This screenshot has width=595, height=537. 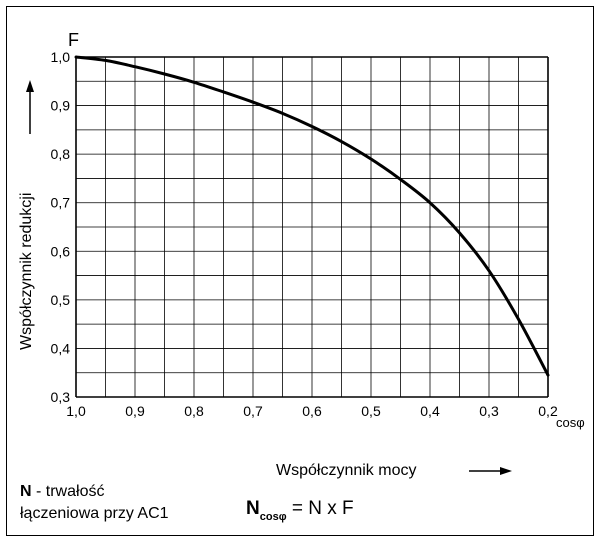 I want to click on y-tick-label: 1,0, so click(x=61, y=57).